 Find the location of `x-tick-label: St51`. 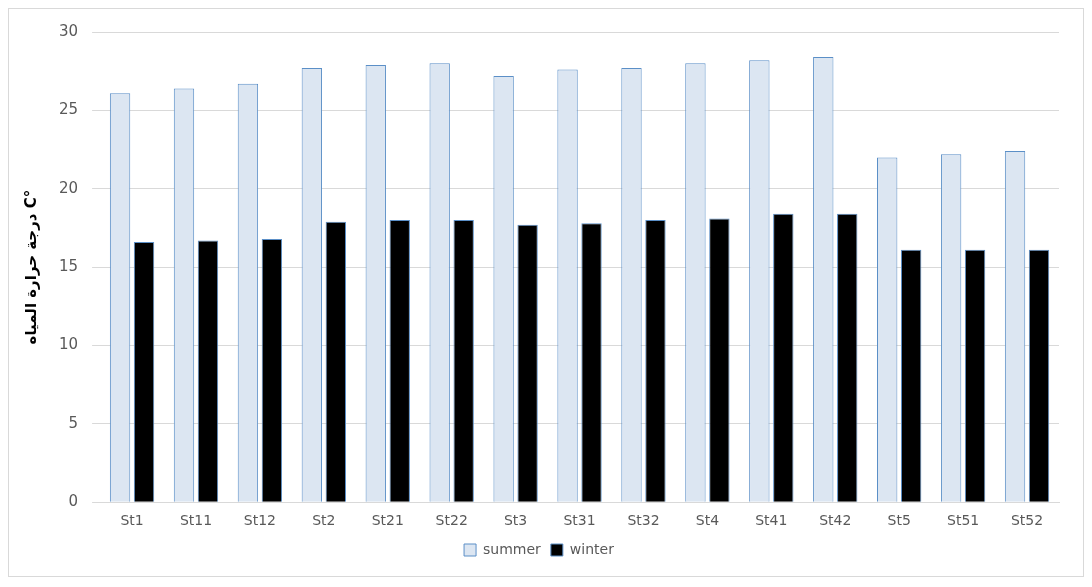

x-tick-label: St51 is located at coordinates (963, 520).